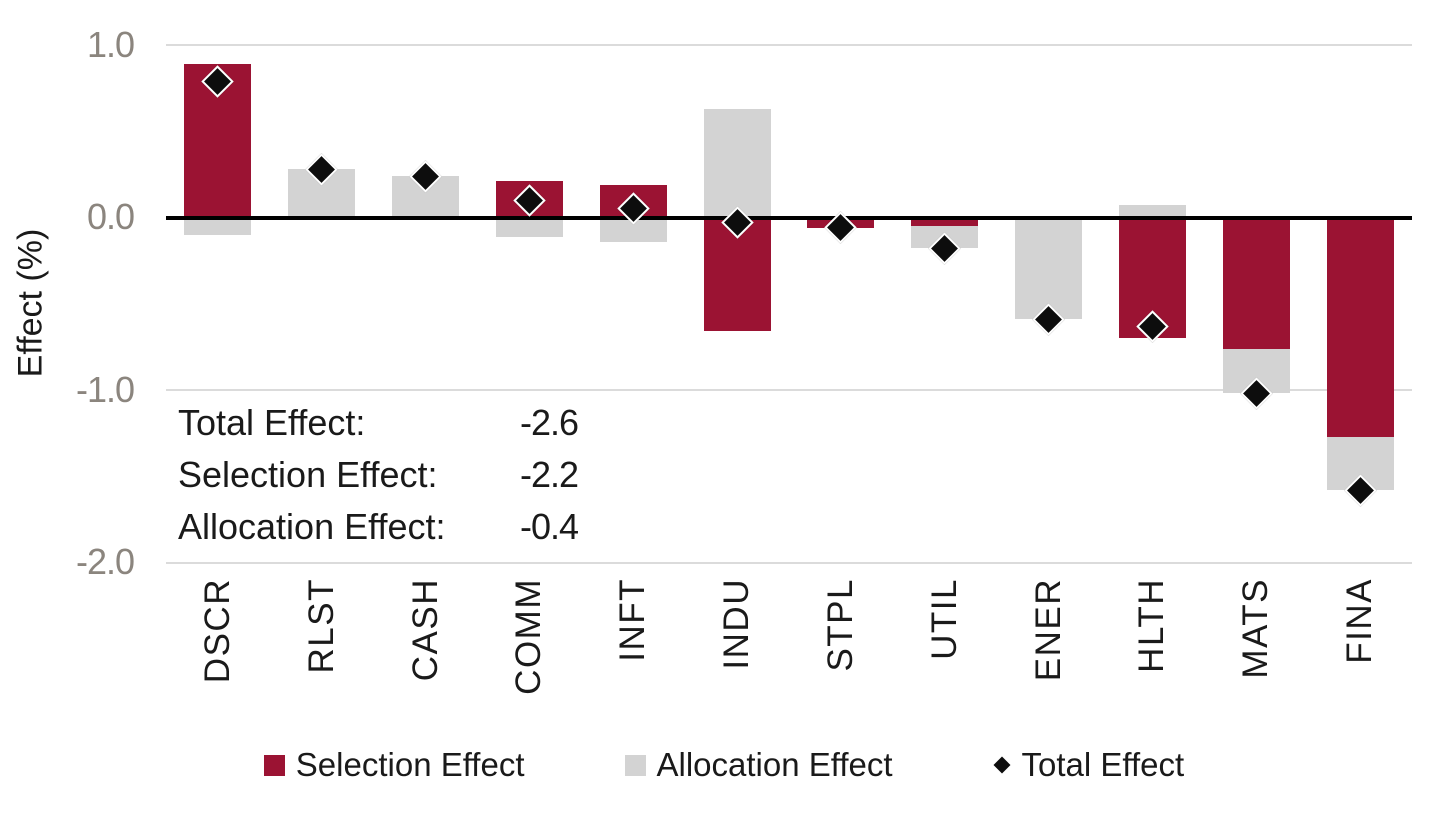  I want to click on x-axis-label-inft: INFT, so click(633, 620).